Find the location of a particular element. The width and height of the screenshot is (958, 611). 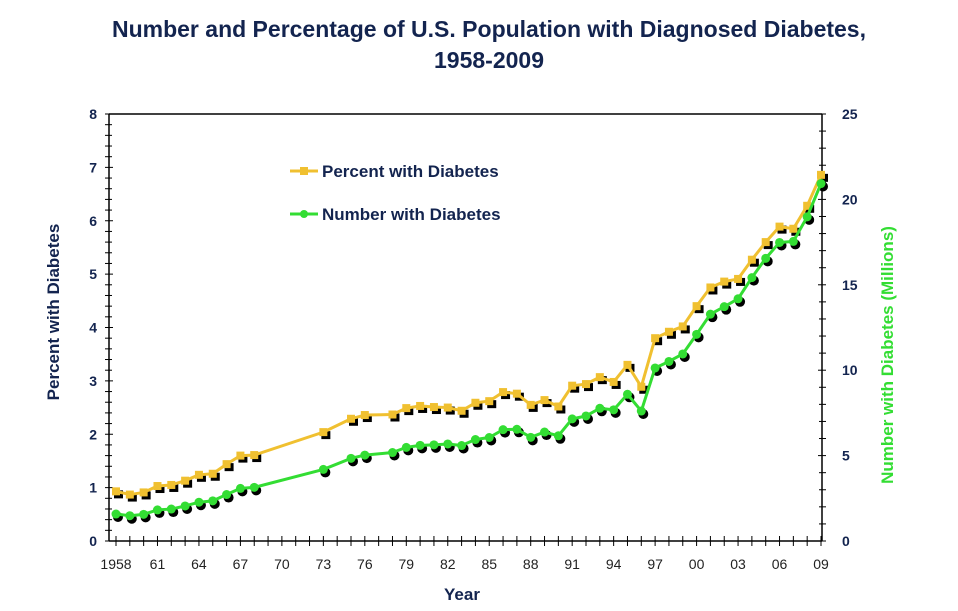

x-tick-label: 70 is located at coordinates (282, 564).